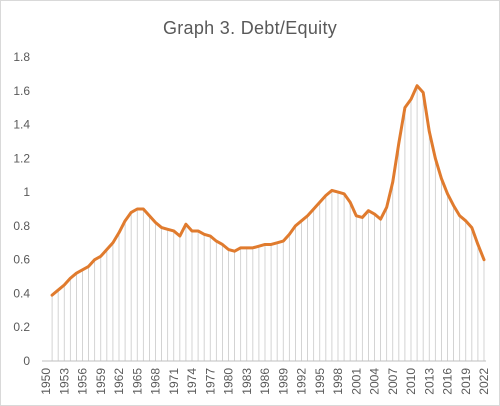 The height and width of the screenshot is (406, 500). I want to click on x-tick-label: 1965, so click(137, 381).